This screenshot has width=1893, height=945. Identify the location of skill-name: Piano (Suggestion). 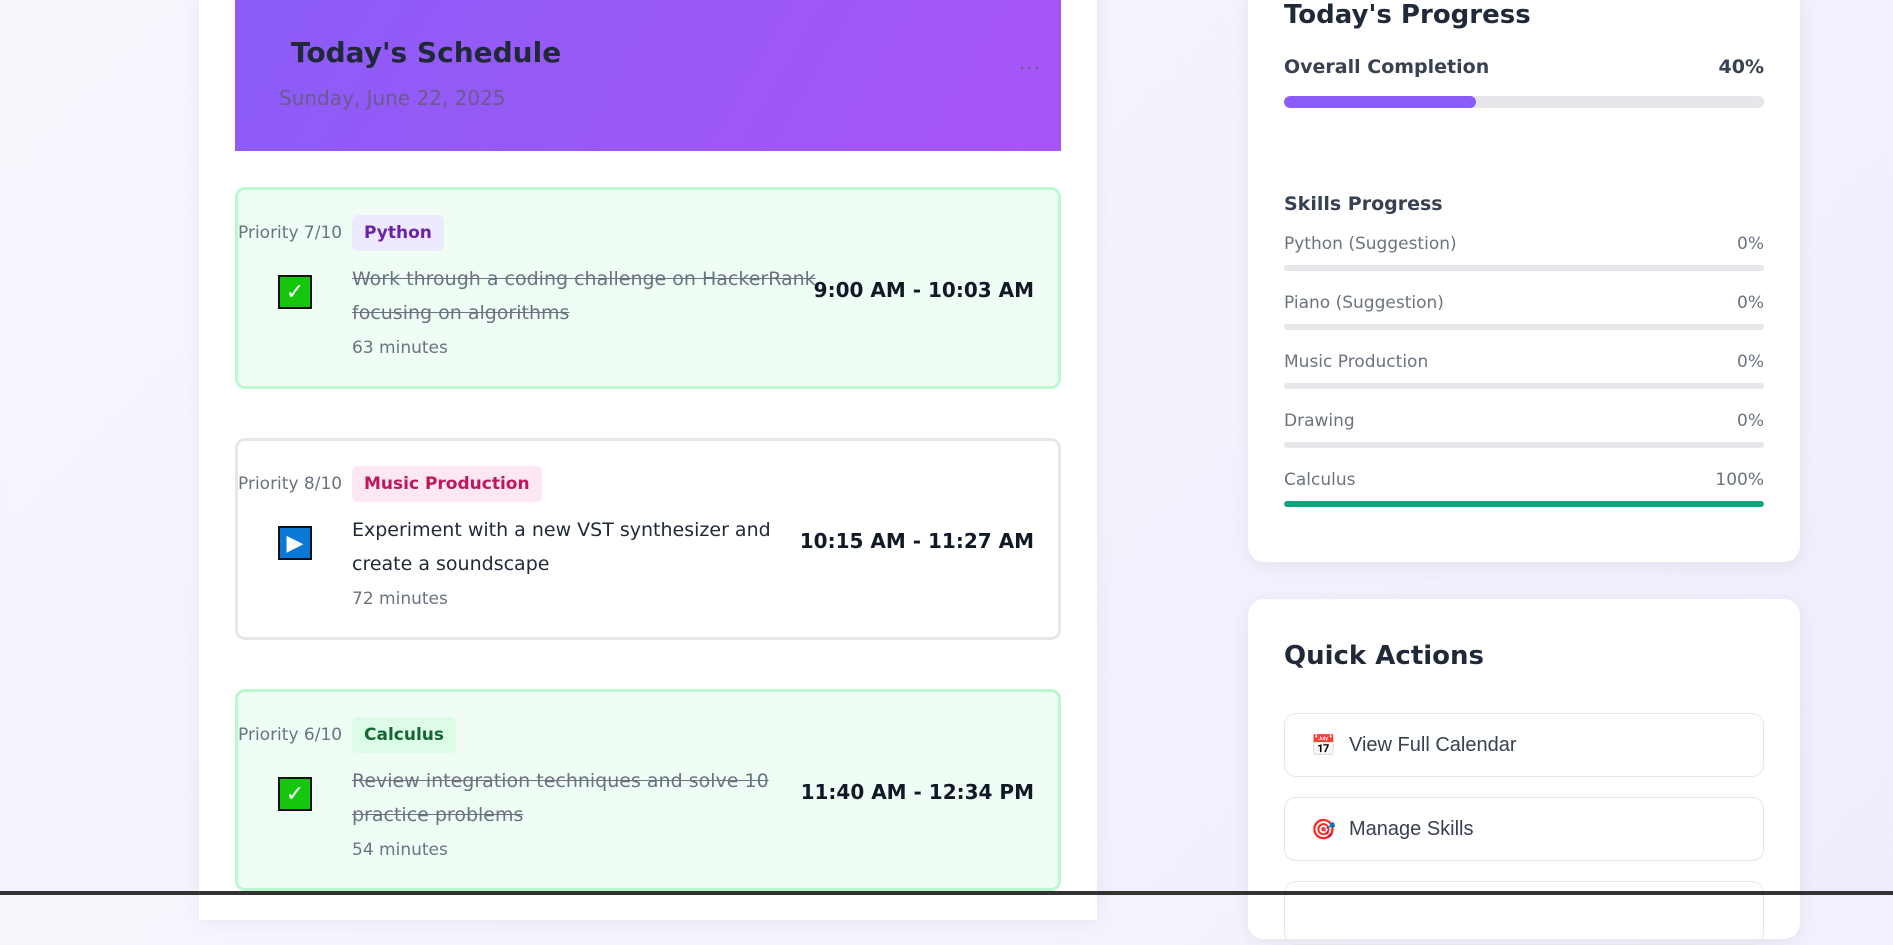
(1364, 303).